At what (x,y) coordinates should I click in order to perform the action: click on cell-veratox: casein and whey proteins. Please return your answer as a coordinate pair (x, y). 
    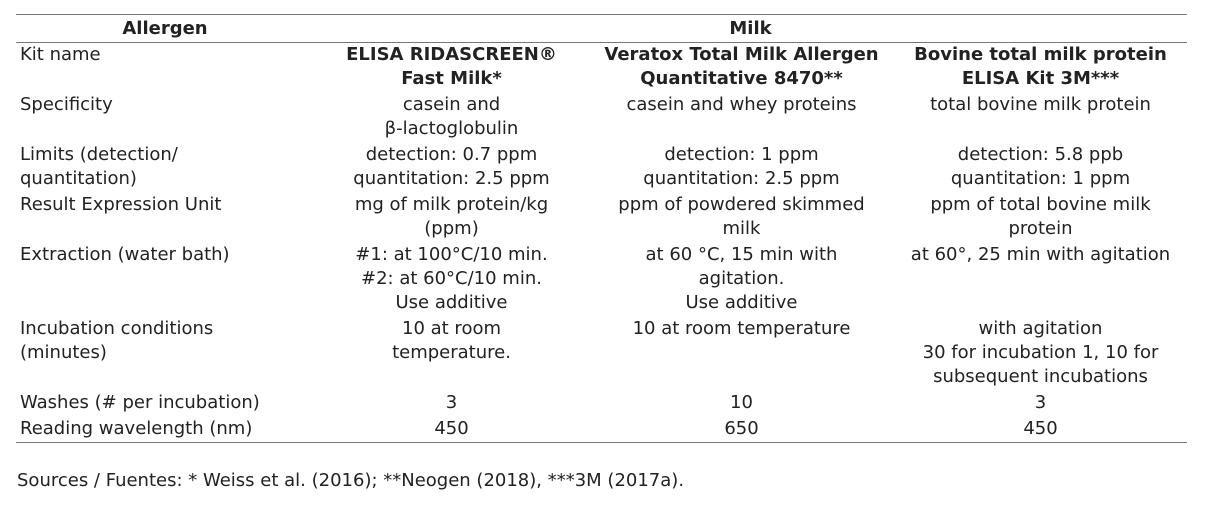
    Looking at the image, I should click on (741, 104).